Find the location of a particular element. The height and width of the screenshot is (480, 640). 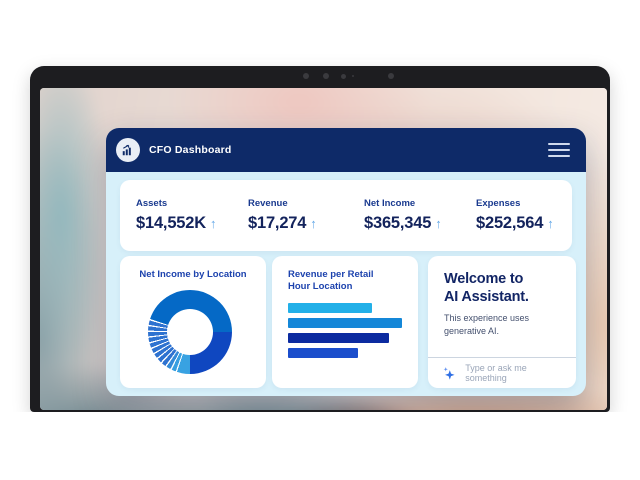

ai-welcome-heading: Welcome to AI Assistant. is located at coordinates (486, 288).